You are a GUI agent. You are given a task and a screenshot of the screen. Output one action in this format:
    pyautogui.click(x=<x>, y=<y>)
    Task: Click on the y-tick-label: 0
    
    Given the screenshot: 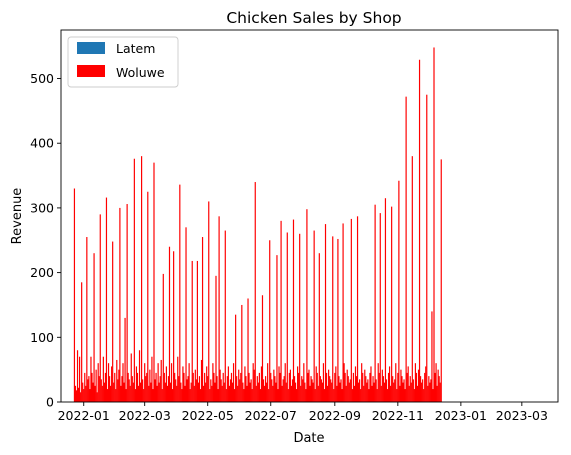 What is the action you would take?
    pyautogui.click(x=50, y=402)
    